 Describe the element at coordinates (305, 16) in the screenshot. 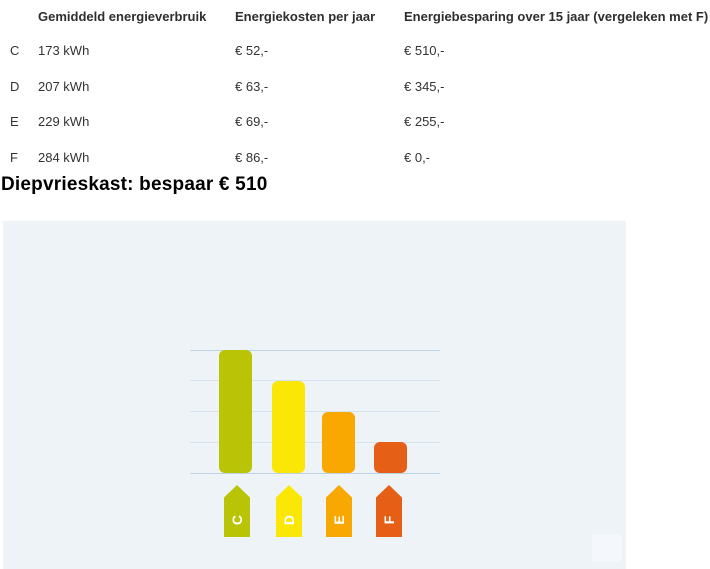

I see `col-header-kosten: Energiekosten per jaar` at that location.